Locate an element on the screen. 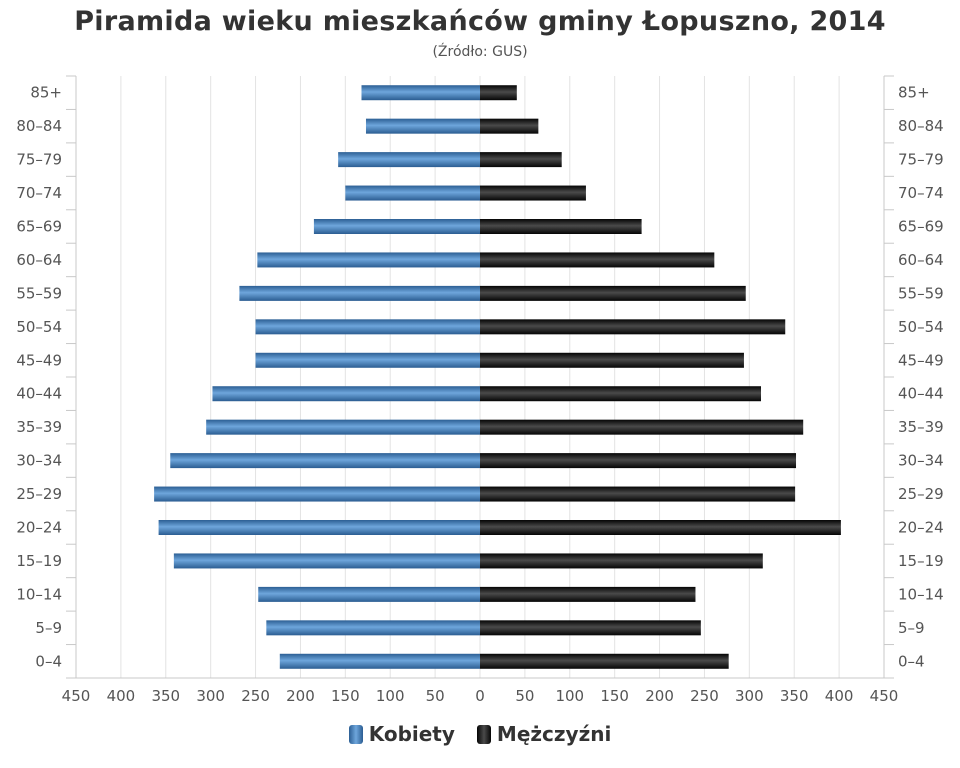  y-tick-label-right: 15–19 is located at coordinates (921, 561).